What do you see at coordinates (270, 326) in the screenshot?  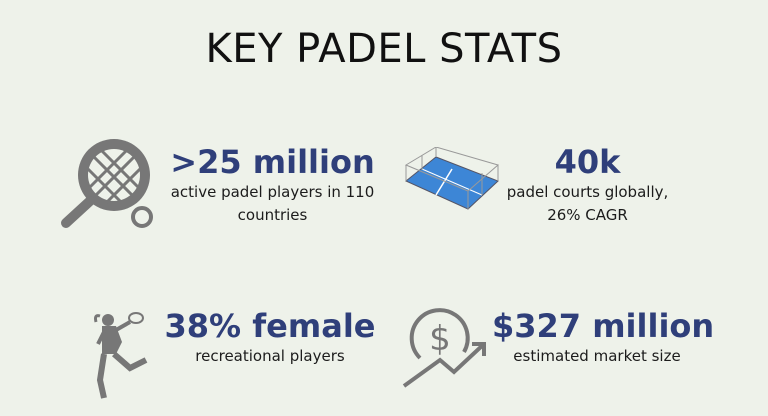 I see `stat-value: 38% female` at bounding box center [270, 326].